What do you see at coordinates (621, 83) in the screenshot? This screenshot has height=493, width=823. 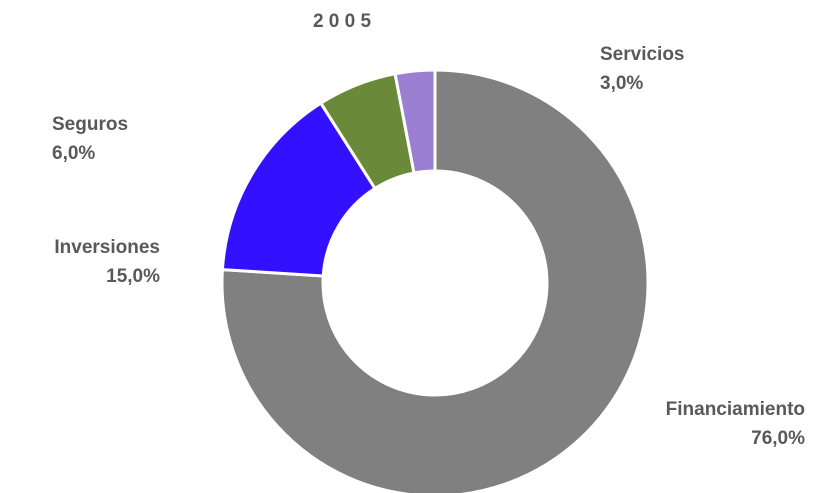 I see `slice-value-label: 3,0%` at bounding box center [621, 83].